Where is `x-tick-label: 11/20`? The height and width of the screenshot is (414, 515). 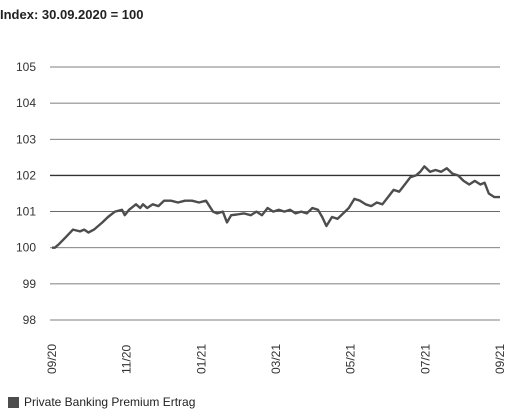 x-tick-label: 11/20 is located at coordinates (127, 359).